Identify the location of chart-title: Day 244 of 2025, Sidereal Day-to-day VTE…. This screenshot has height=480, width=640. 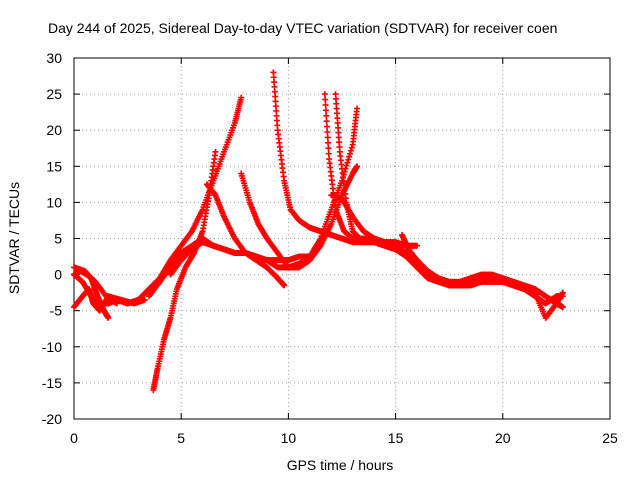
(302, 28).